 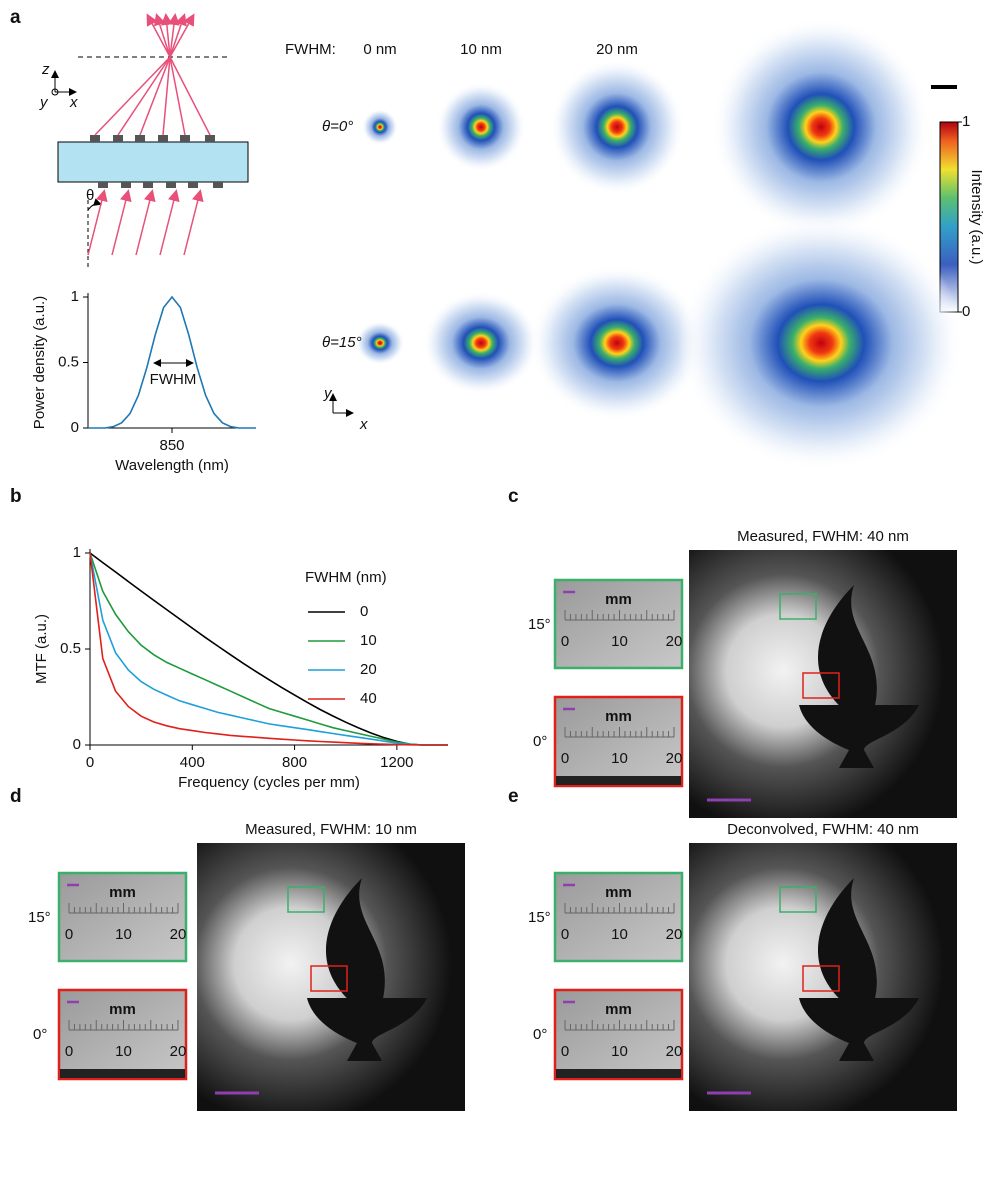 I want to click on panel-label: b, so click(x=16, y=496).